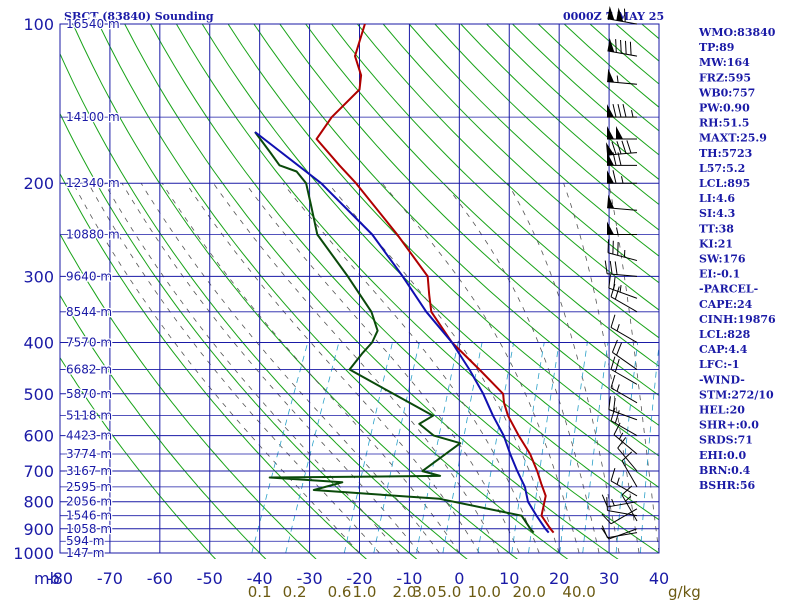 The width and height of the screenshot is (800, 600). Describe the element at coordinates (359, 578) in the screenshot. I see `temperature-tick-label: -20` at that location.